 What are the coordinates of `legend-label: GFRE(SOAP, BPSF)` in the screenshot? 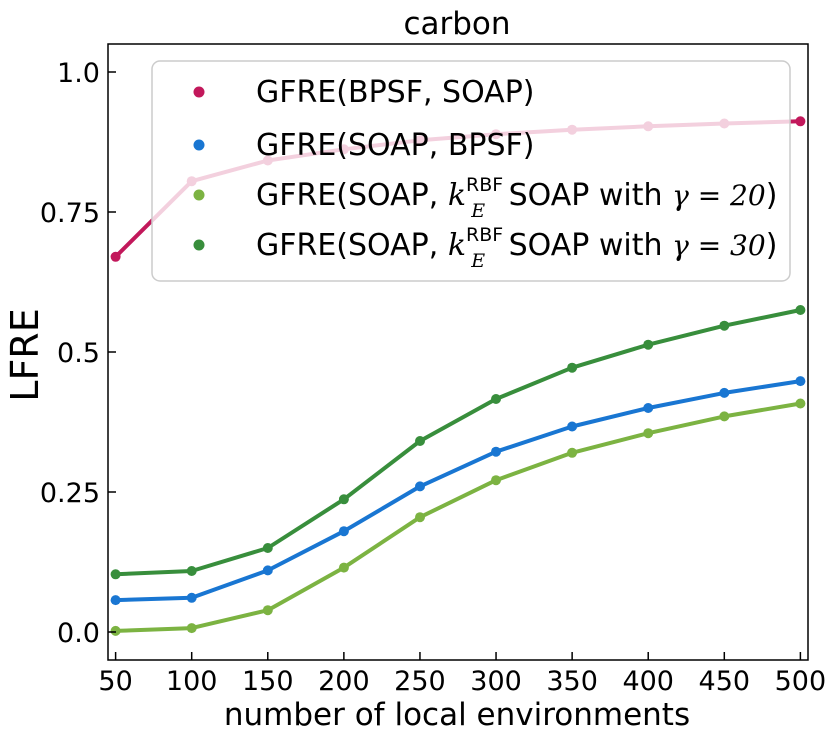 It's located at (395, 145).